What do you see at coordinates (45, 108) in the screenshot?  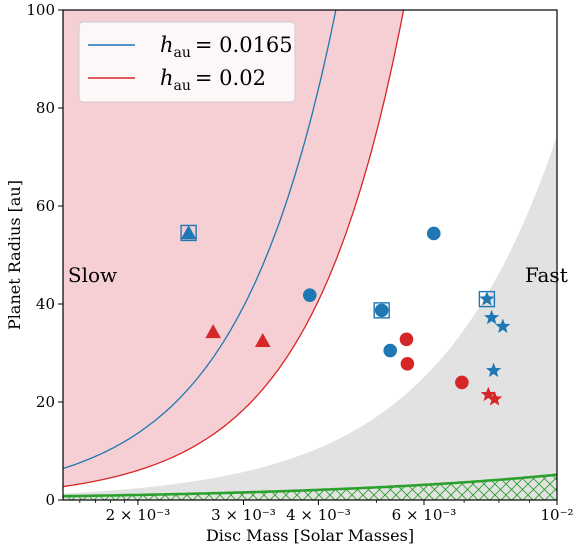 I see `y-tick-label: 80` at bounding box center [45, 108].